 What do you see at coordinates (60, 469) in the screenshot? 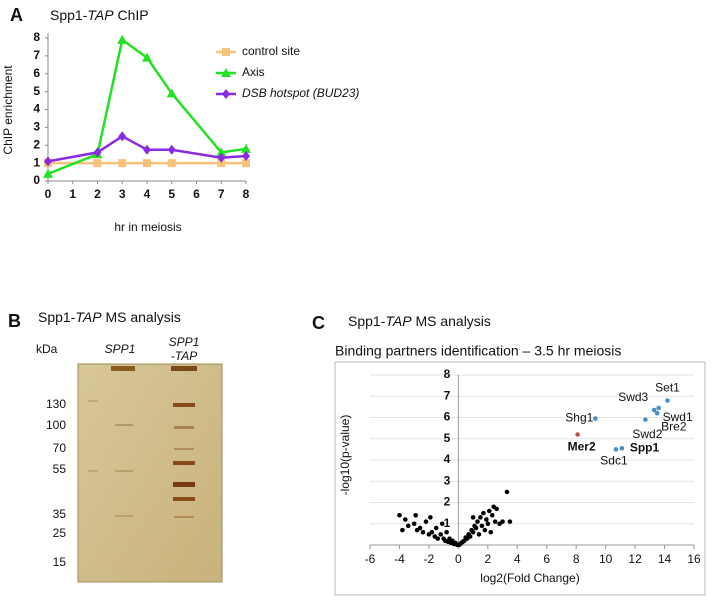
I see `marker-label: 55` at bounding box center [60, 469].